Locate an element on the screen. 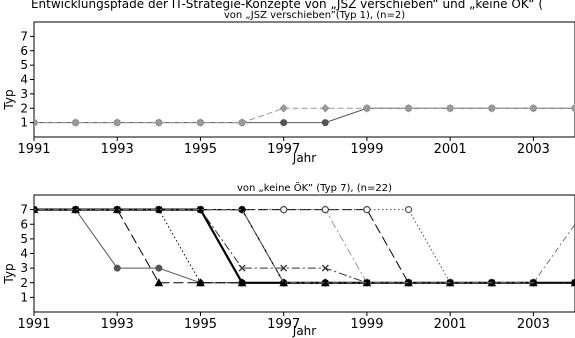 This screenshot has height=338, width=575. series-2-line is located at coordinates (304, 115).